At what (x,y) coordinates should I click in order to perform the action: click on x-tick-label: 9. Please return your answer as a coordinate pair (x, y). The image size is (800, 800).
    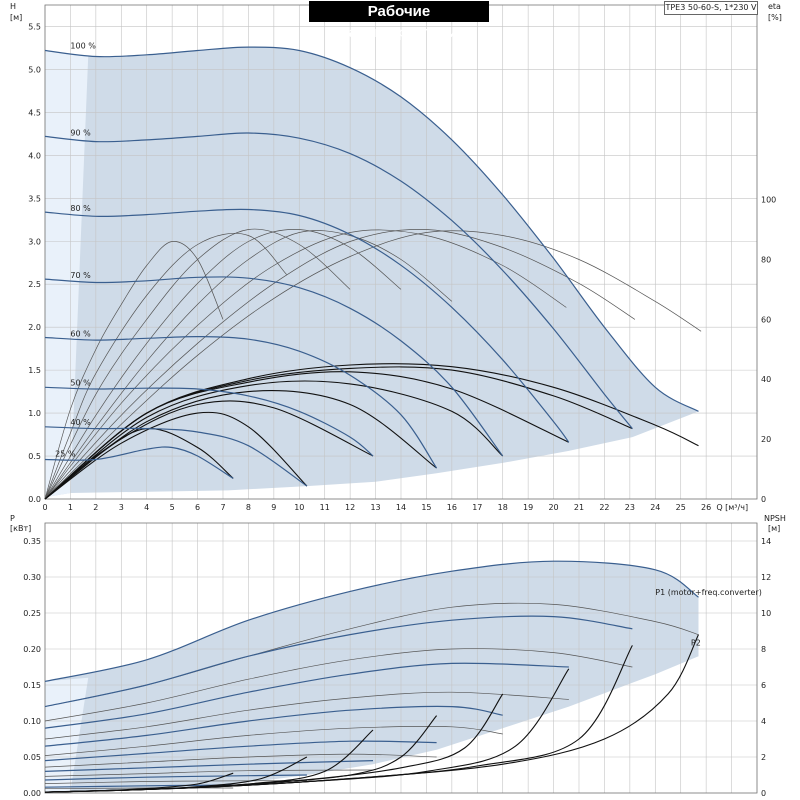
    Looking at the image, I should click on (273, 507).